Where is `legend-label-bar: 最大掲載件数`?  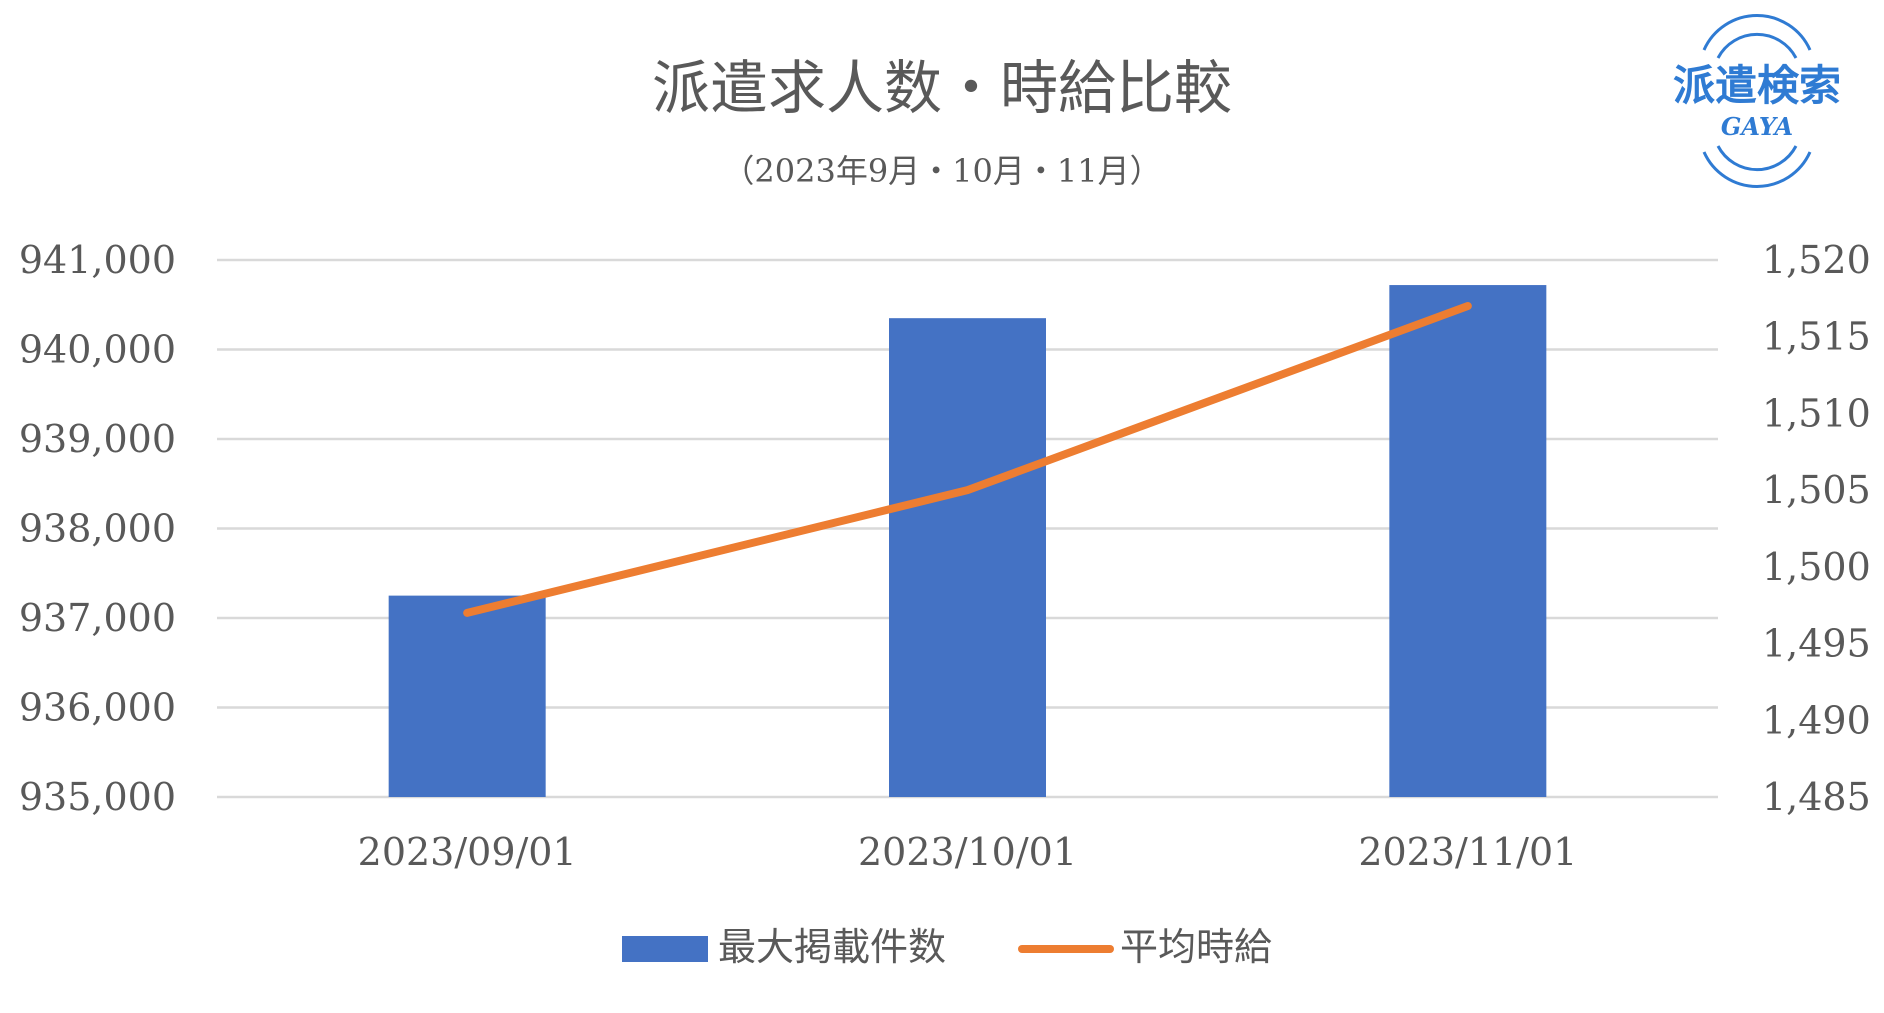 legend-label-bar: 最大掲載件数 is located at coordinates (832, 947).